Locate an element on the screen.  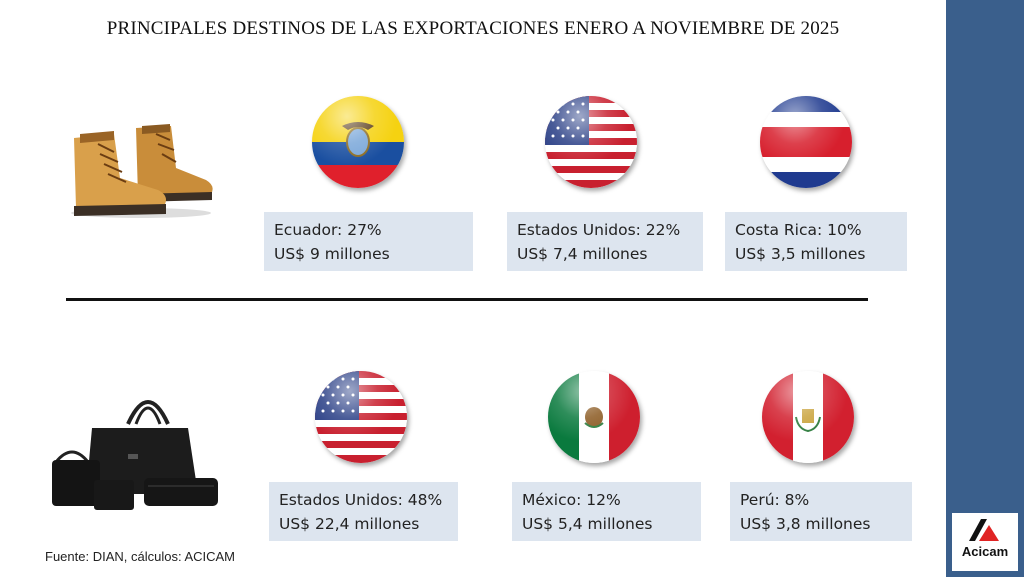
destination-share: Estados Unidos: 22% is located at coordinates (599, 230).